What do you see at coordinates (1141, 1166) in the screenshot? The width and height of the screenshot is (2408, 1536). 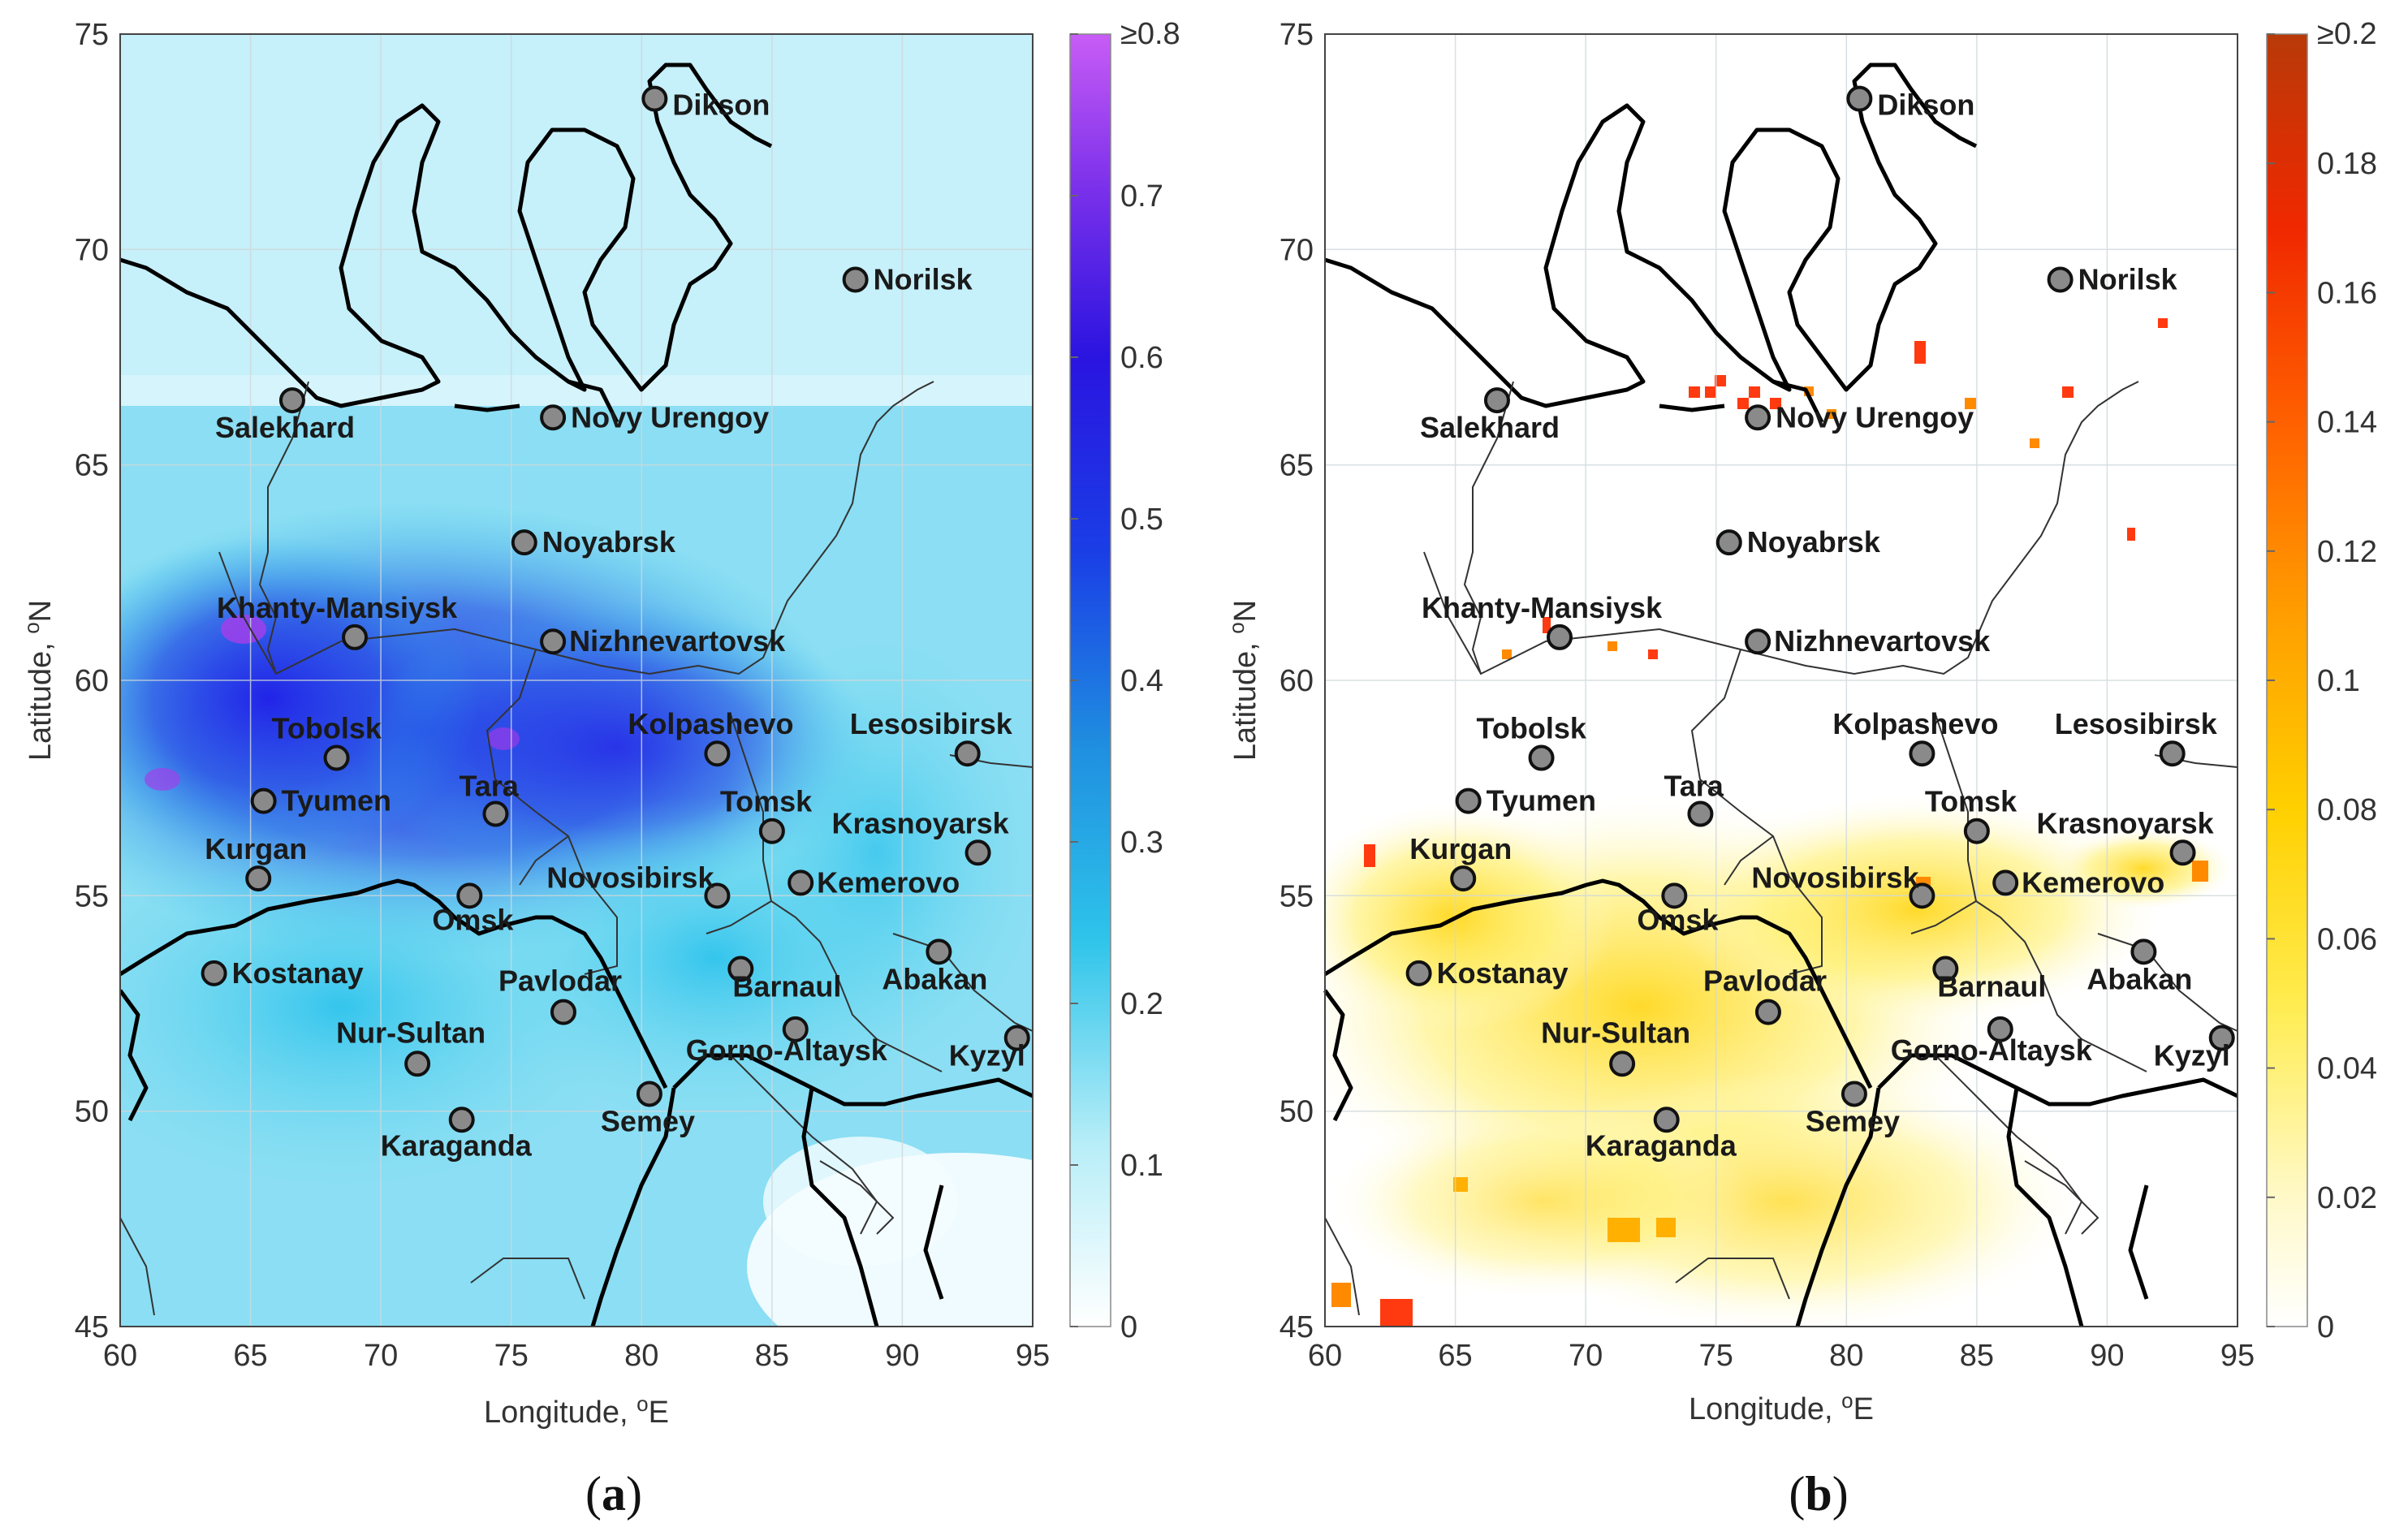 I see `colorbar-tick-label: 0.1` at bounding box center [1141, 1166].